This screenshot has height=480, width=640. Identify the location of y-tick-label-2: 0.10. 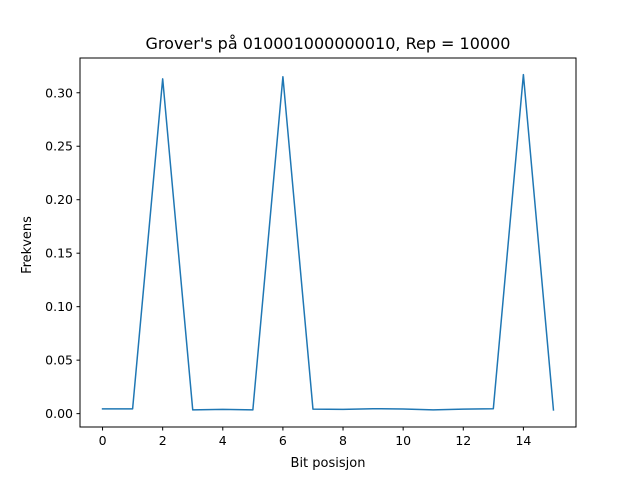
(59, 306).